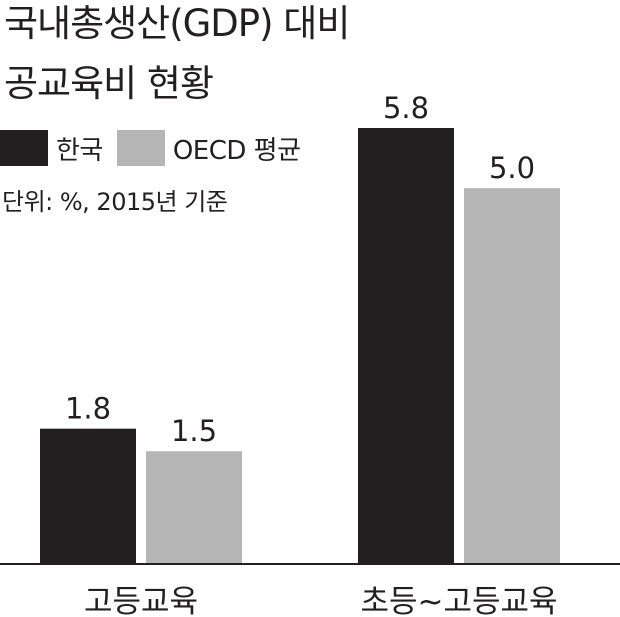  I want to click on data-label-korea-0: 1.8, so click(88, 409).